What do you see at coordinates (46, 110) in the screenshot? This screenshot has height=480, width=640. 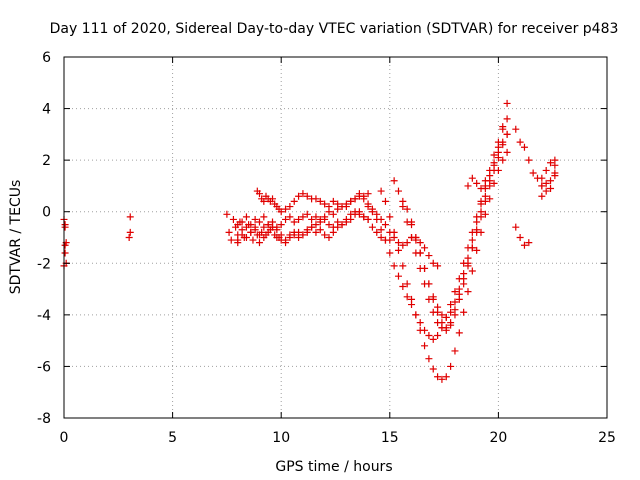 I see `y-tick-label: 4` at bounding box center [46, 110].